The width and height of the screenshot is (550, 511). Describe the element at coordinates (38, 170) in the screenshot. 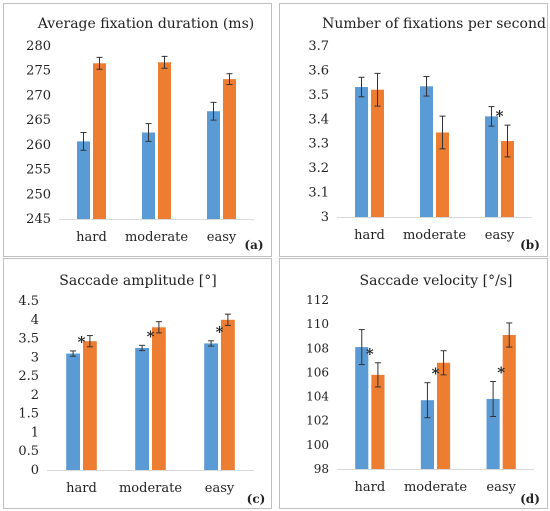

I see `y-tick-label: 255` at that location.